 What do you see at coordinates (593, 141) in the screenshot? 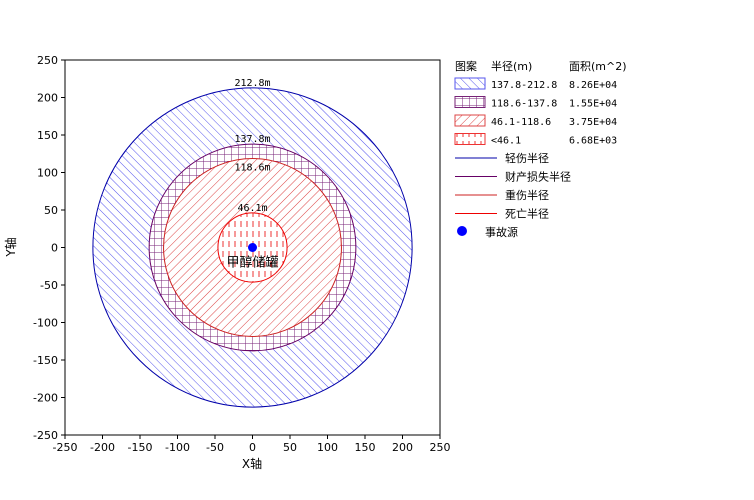
I see `legend-area: 6.68E+03` at bounding box center [593, 141].